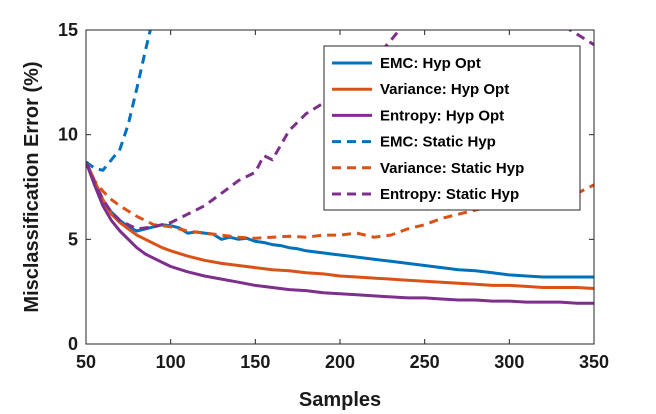 The width and height of the screenshot is (656, 414). What do you see at coordinates (68, 30) in the screenshot?
I see `y-tick-label: 15` at bounding box center [68, 30].